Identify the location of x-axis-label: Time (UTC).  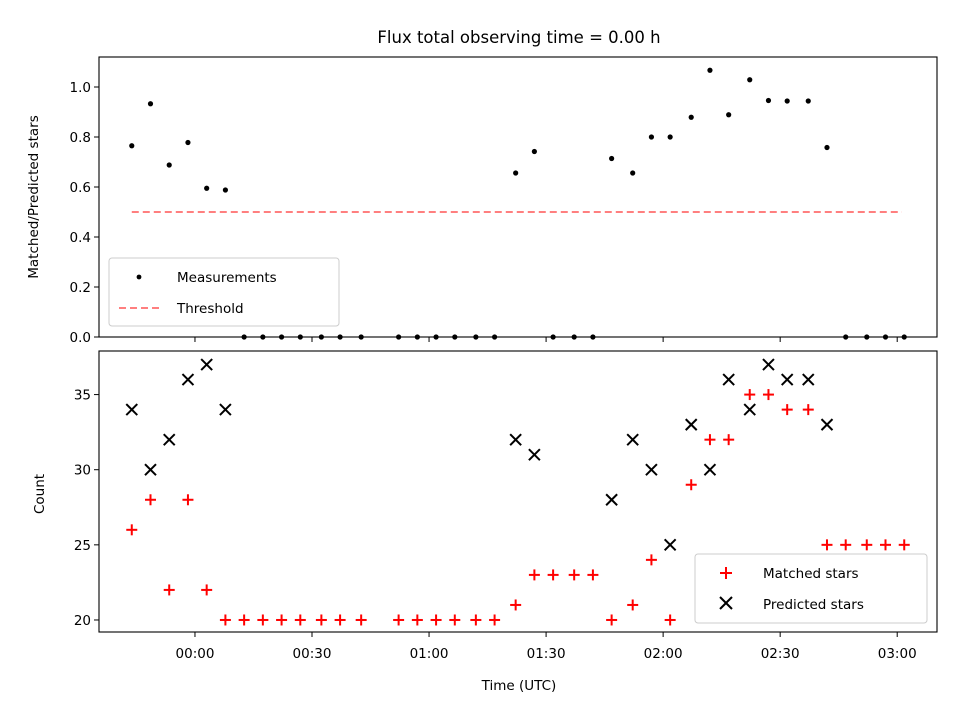
(519, 686).